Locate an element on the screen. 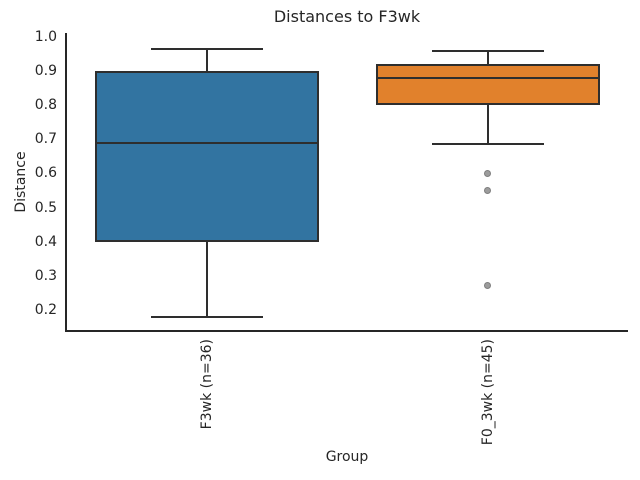  chart-title: Distances to F3wk is located at coordinates (347, 16).